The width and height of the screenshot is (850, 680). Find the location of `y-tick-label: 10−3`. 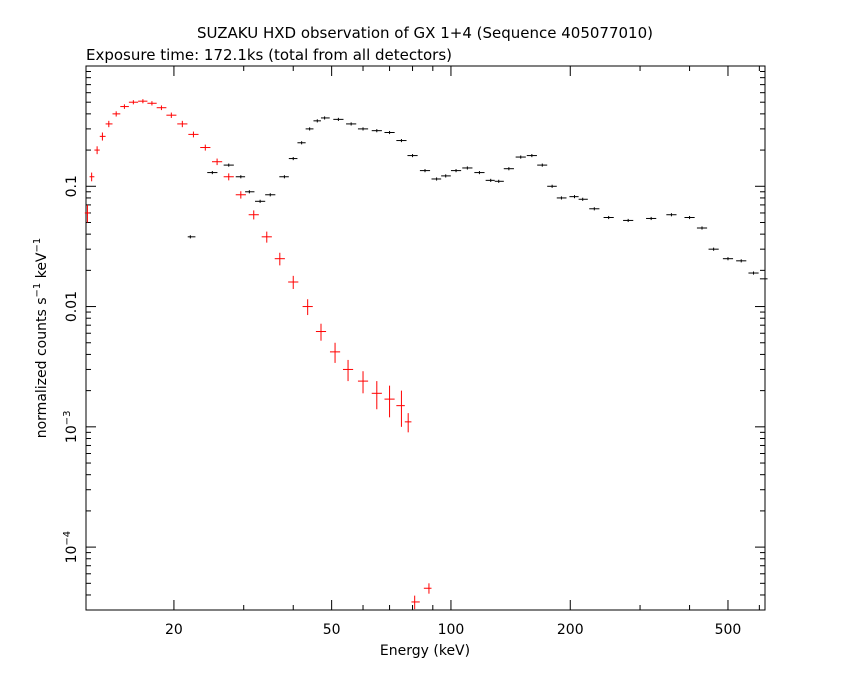

y-tick-label: 10−3 is located at coordinates (71, 427).